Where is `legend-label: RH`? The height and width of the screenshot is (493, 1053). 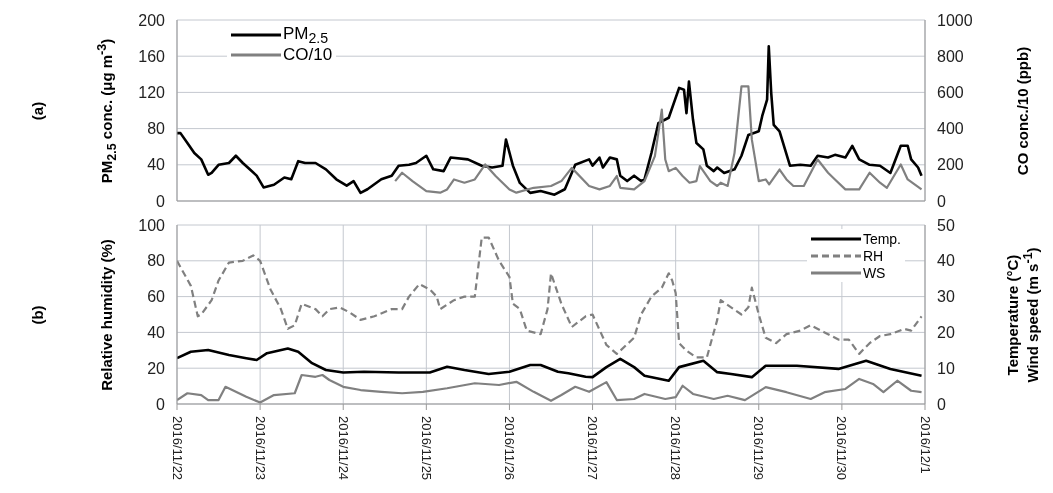
legend-label: RH is located at coordinates (873, 255).